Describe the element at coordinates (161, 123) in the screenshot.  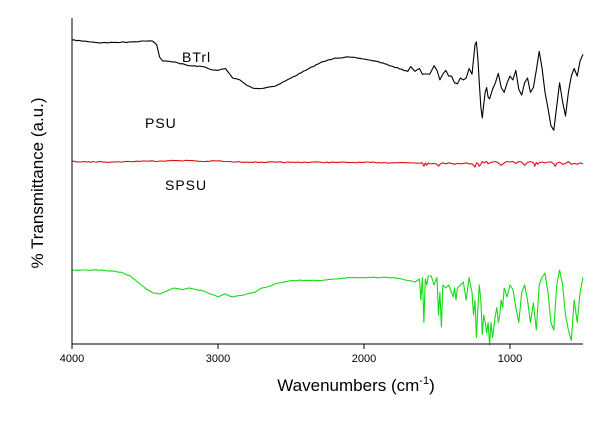
I see `series-label-psu: PSU` at that location.